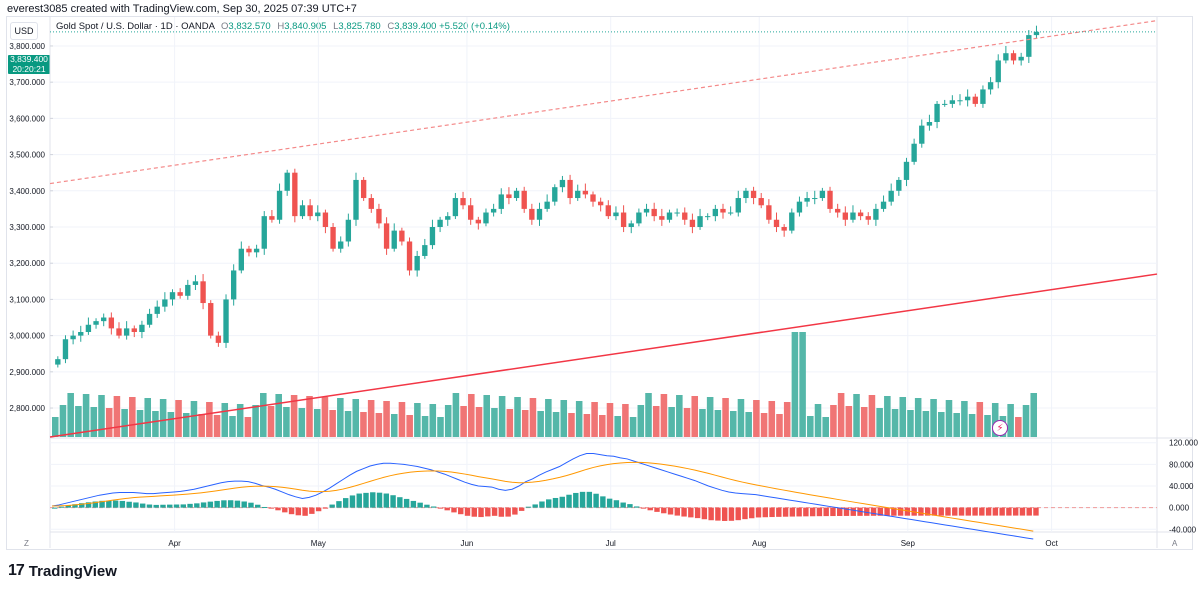 The height and width of the screenshot is (592, 1200). What do you see at coordinates (26, 543) in the screenshot?
I see `zoom-button: Z` at bounding box center [26, 543].